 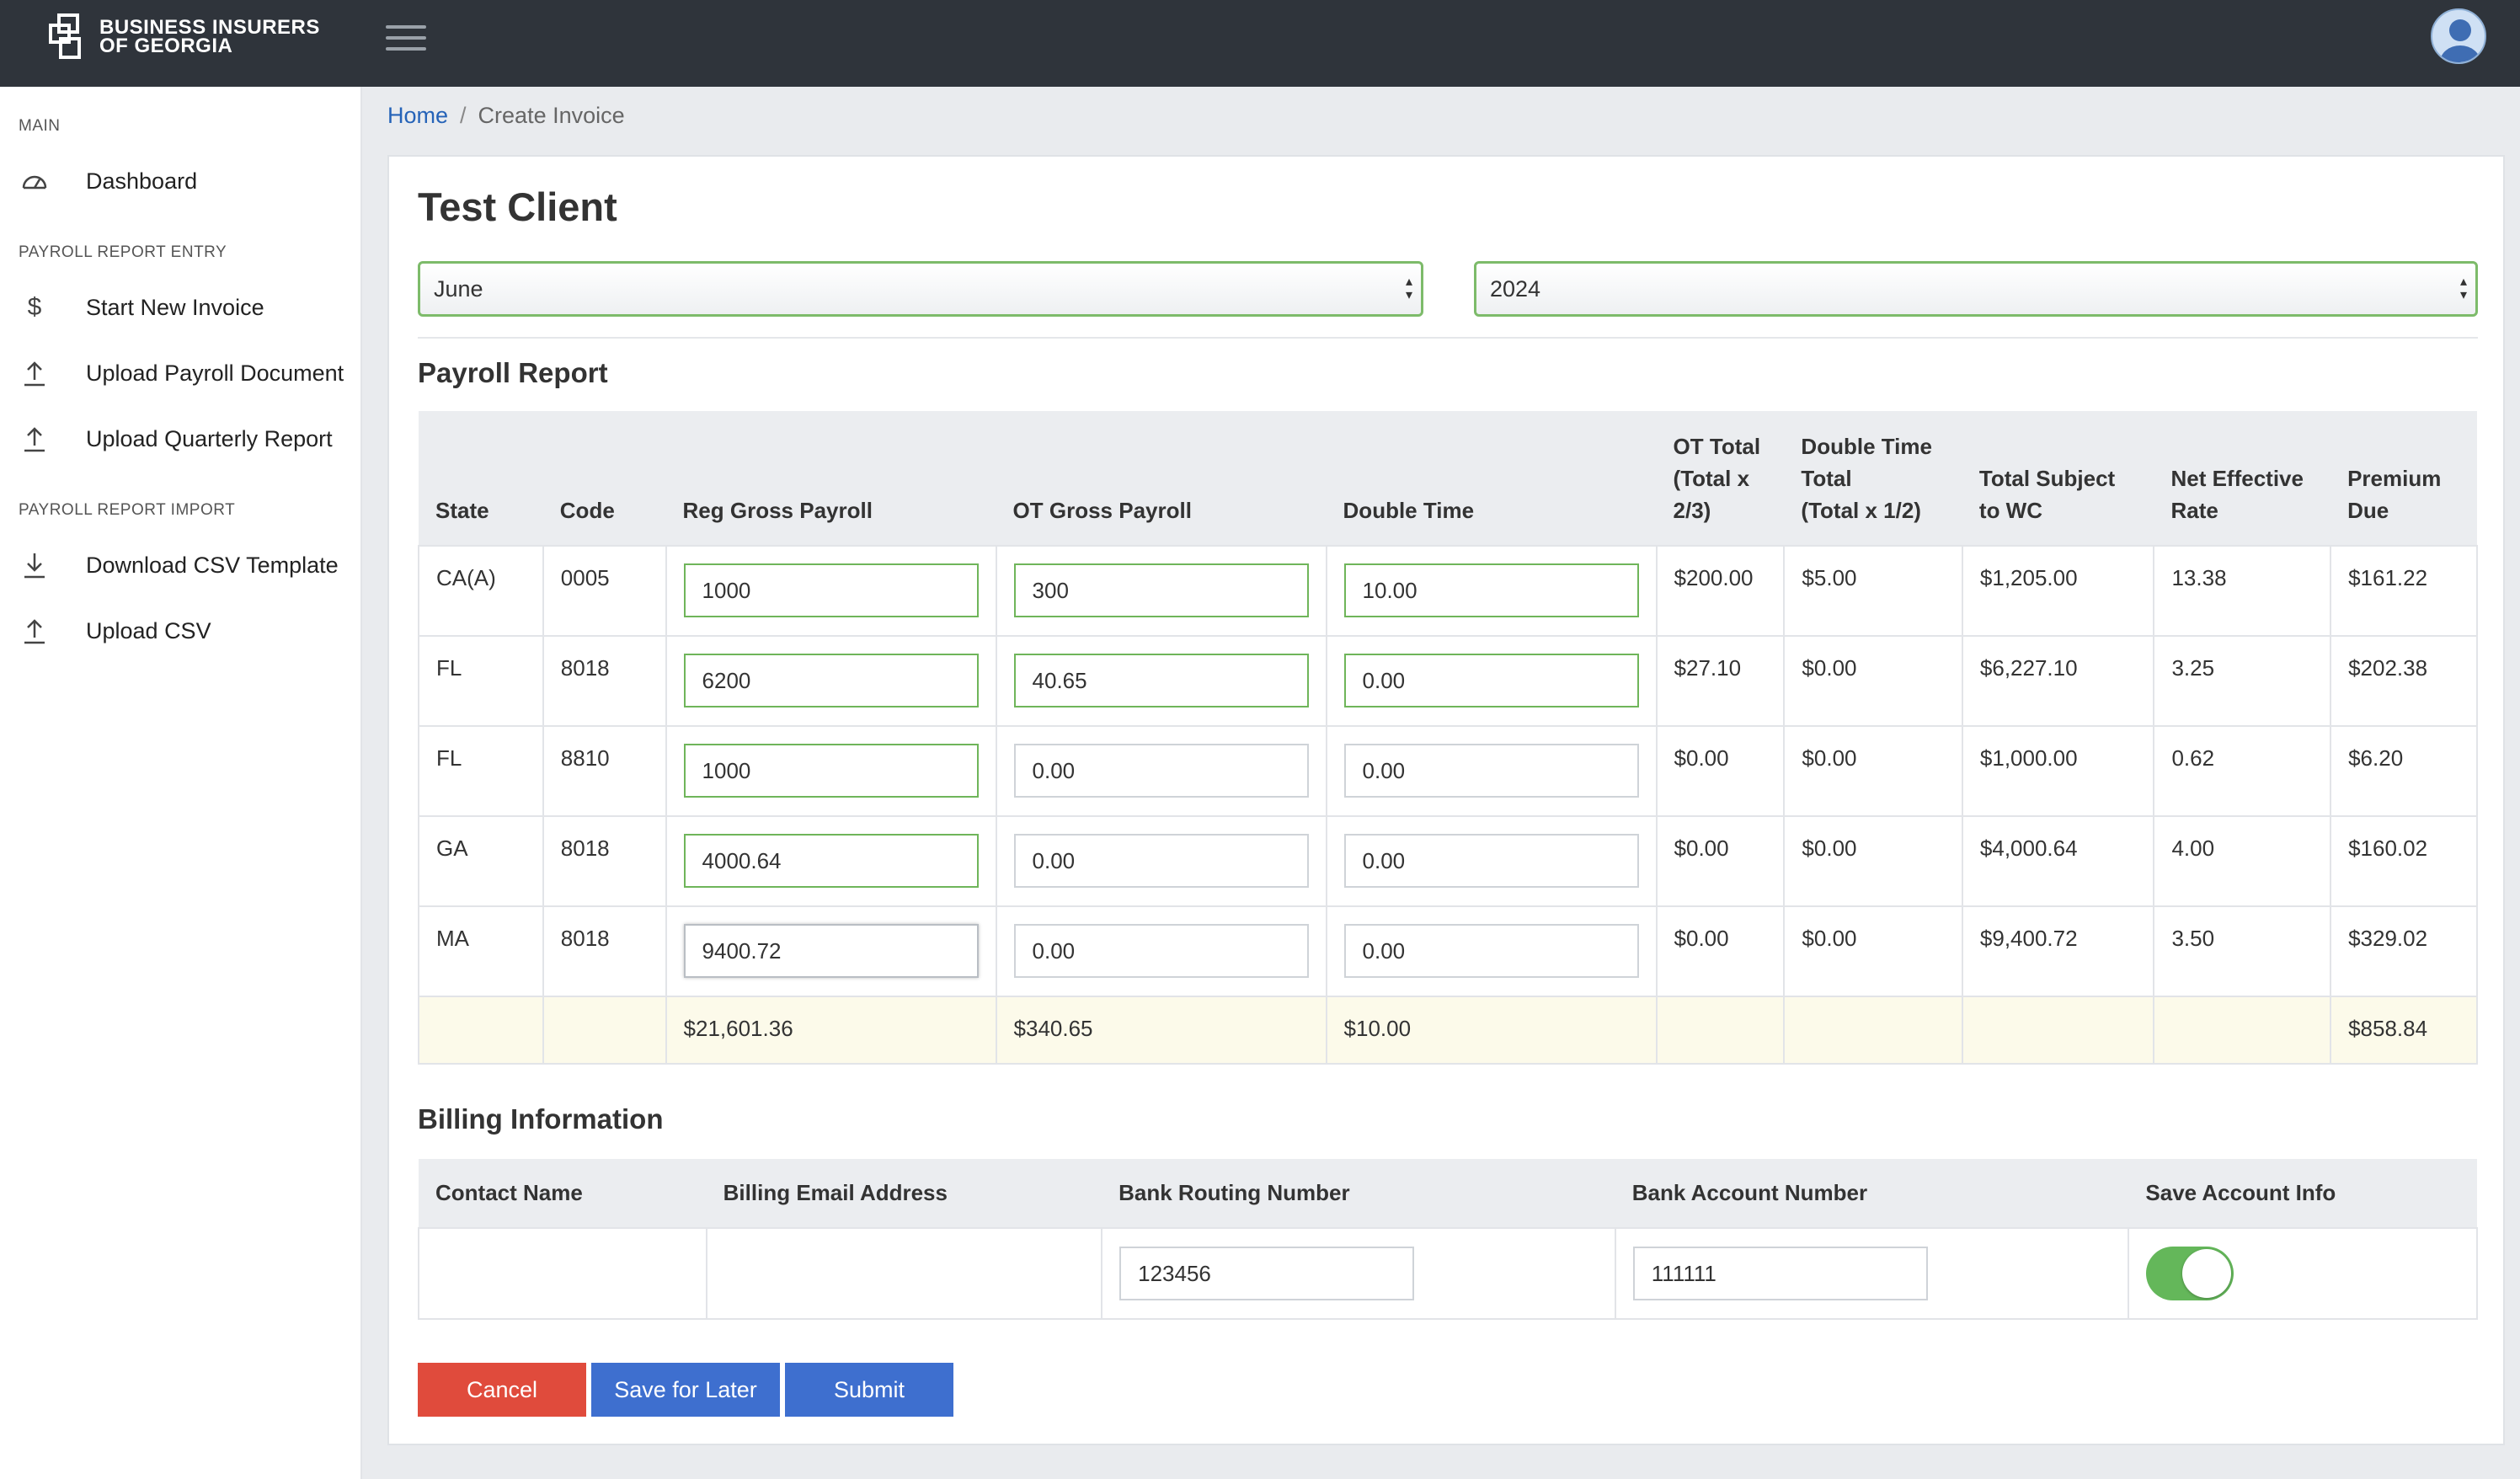 What do you see at coordinates (502, 1390) in the screenshot?
I see `cancel-button: Cancel` at bounding box center [502, 1390].